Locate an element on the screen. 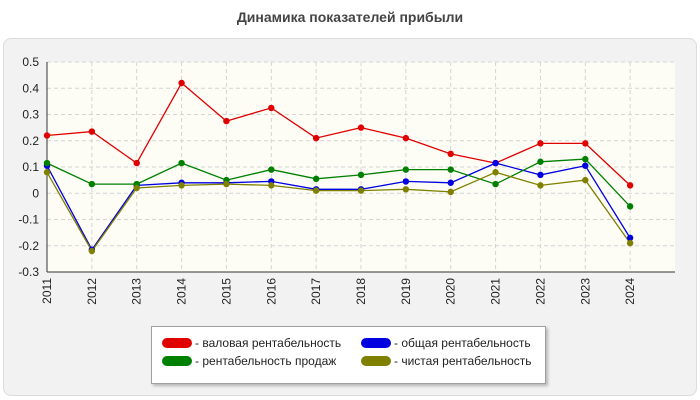 This screenshot has width=700, height=400. x-tick-label: 2011 is located at coordinates (47, 291).